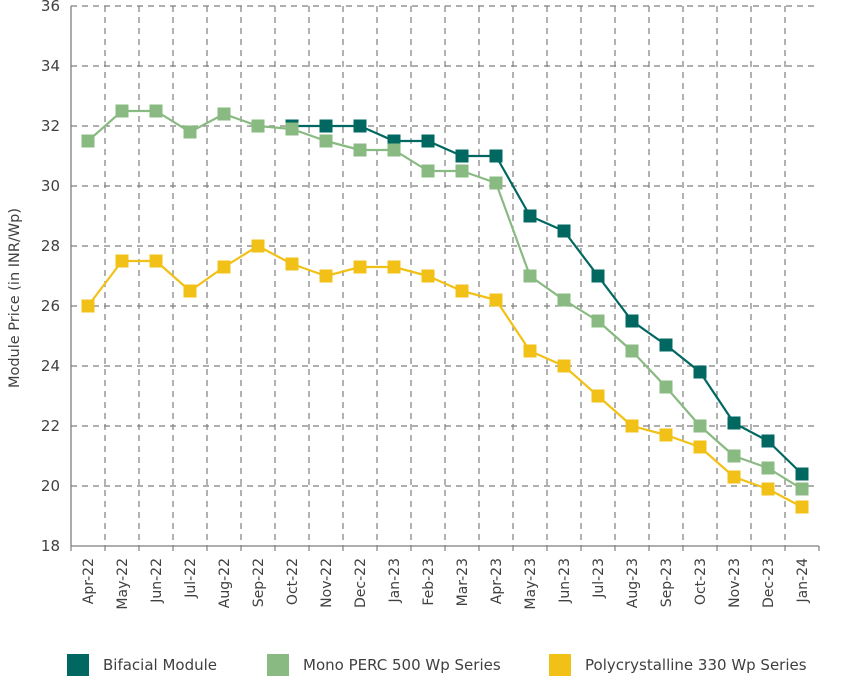 This screenshot has height=694, width=868. What do you see at coordinates (50, 546) in the screenshot?
I see `y-tick-label: 18` at bounding box center [50, 546].